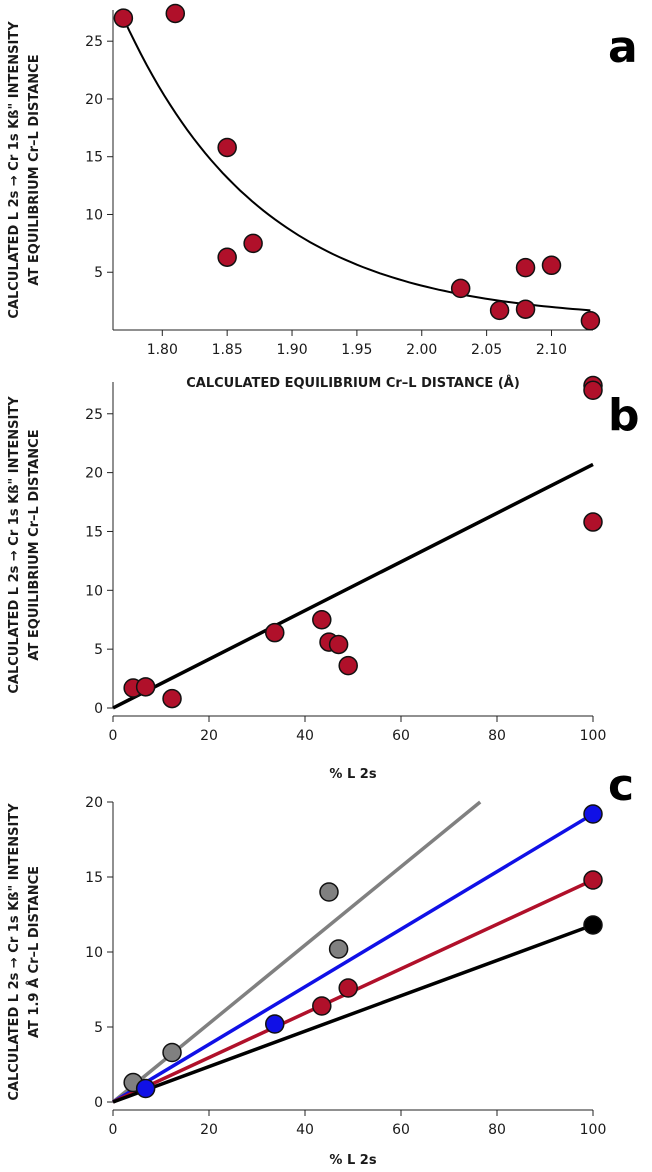  I want to click on x-tick-label: 1.95, so click(356, 350).